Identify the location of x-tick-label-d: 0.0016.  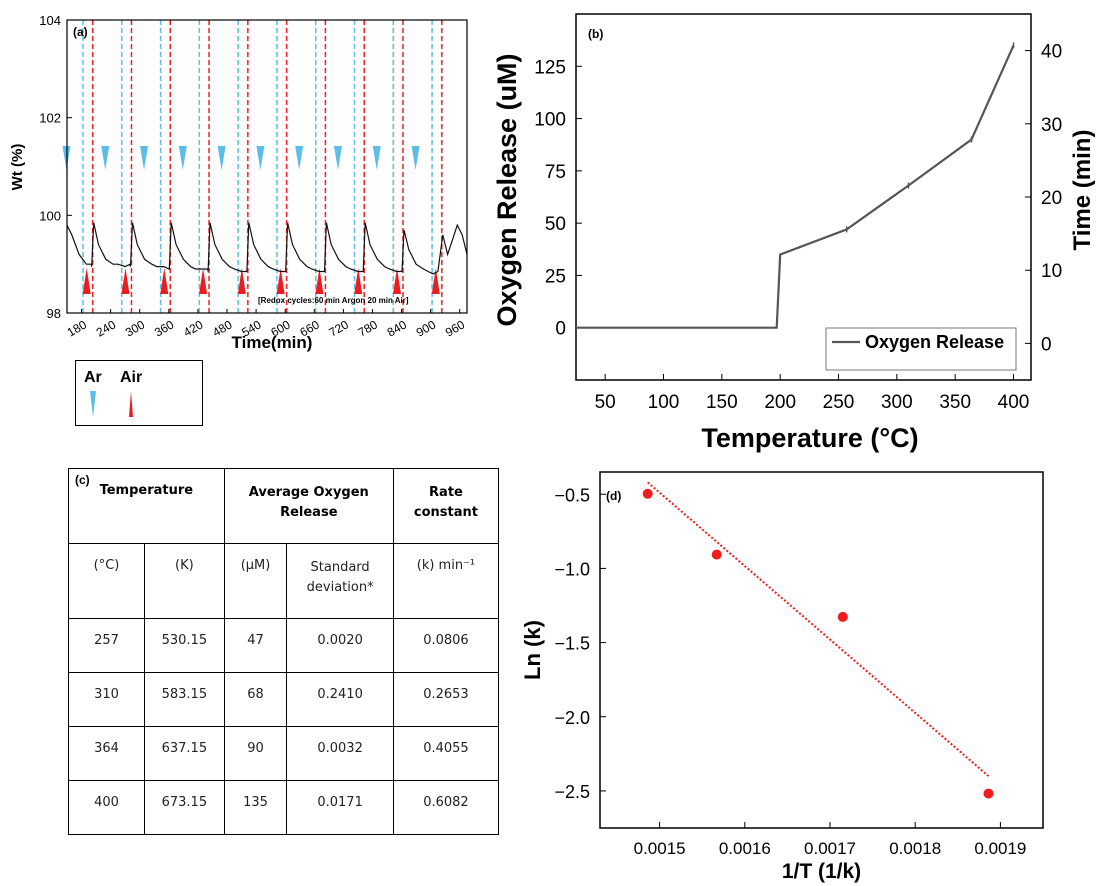
(745, 848).